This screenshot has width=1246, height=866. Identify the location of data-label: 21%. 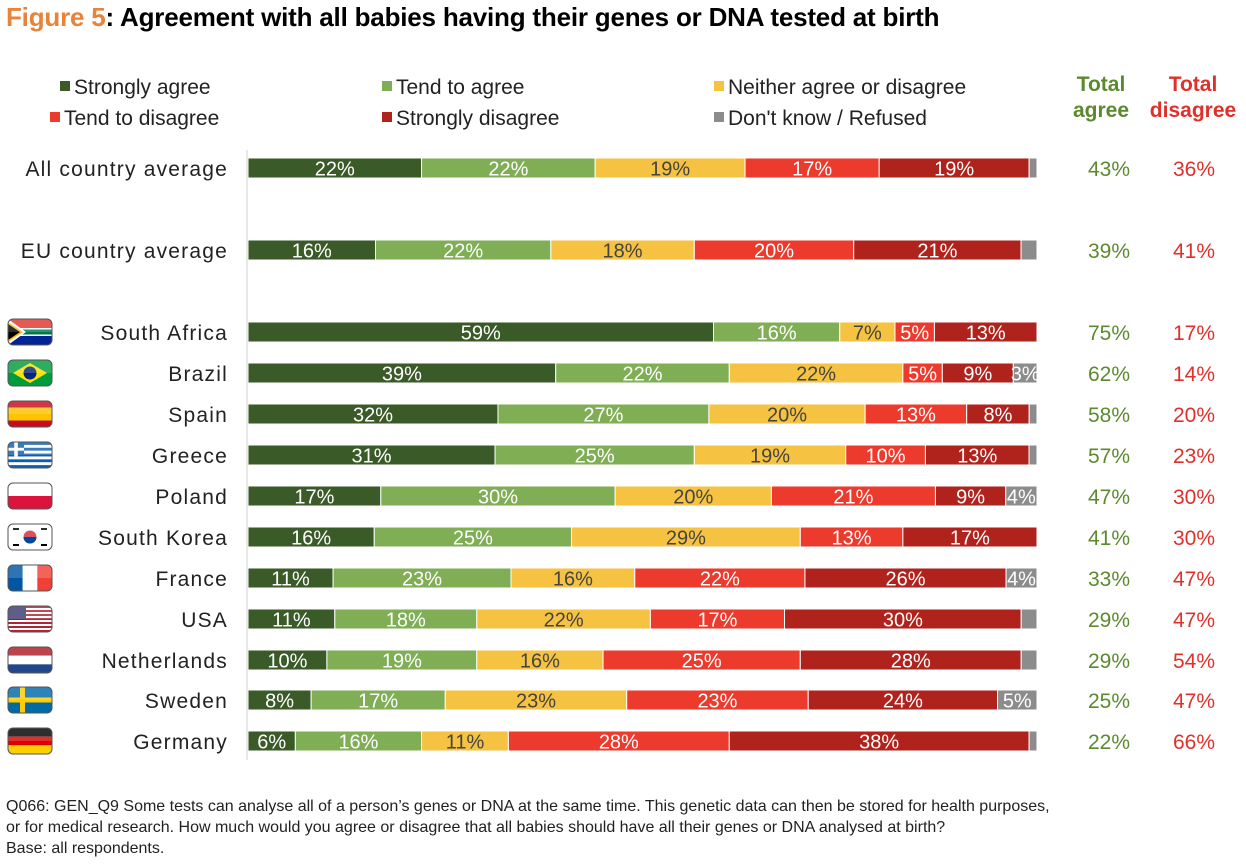
(853, 498).